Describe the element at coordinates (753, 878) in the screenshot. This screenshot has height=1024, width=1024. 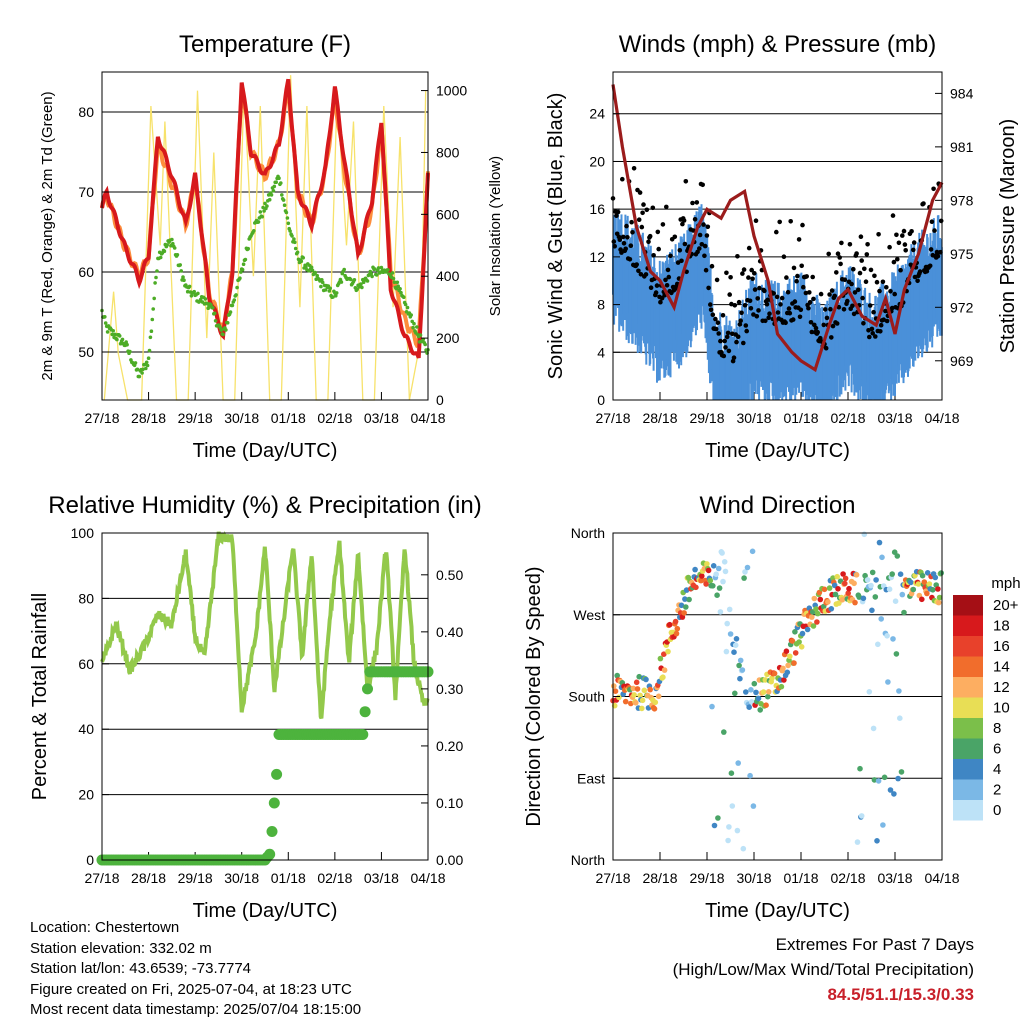
I see `dir-xtick-label: 30/18` at that location.